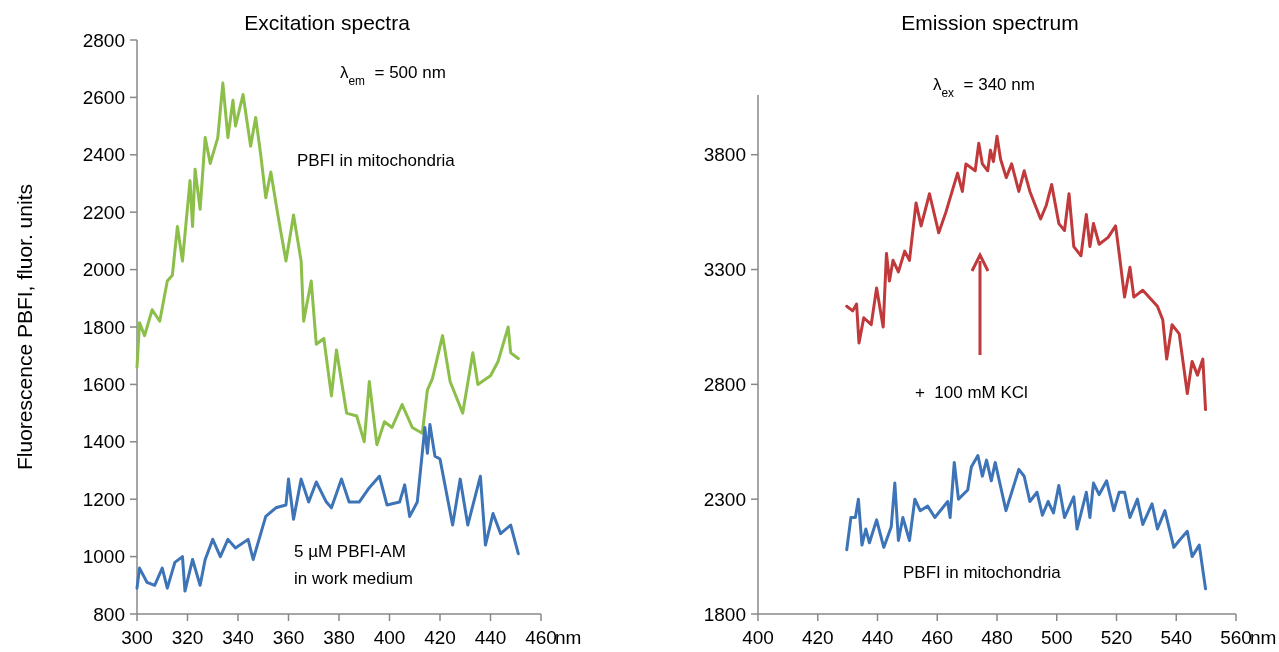 The width and height of the screenshot is (1279, 652). I want to click on annotation: + 100 mM KCl, so click(971, 392).